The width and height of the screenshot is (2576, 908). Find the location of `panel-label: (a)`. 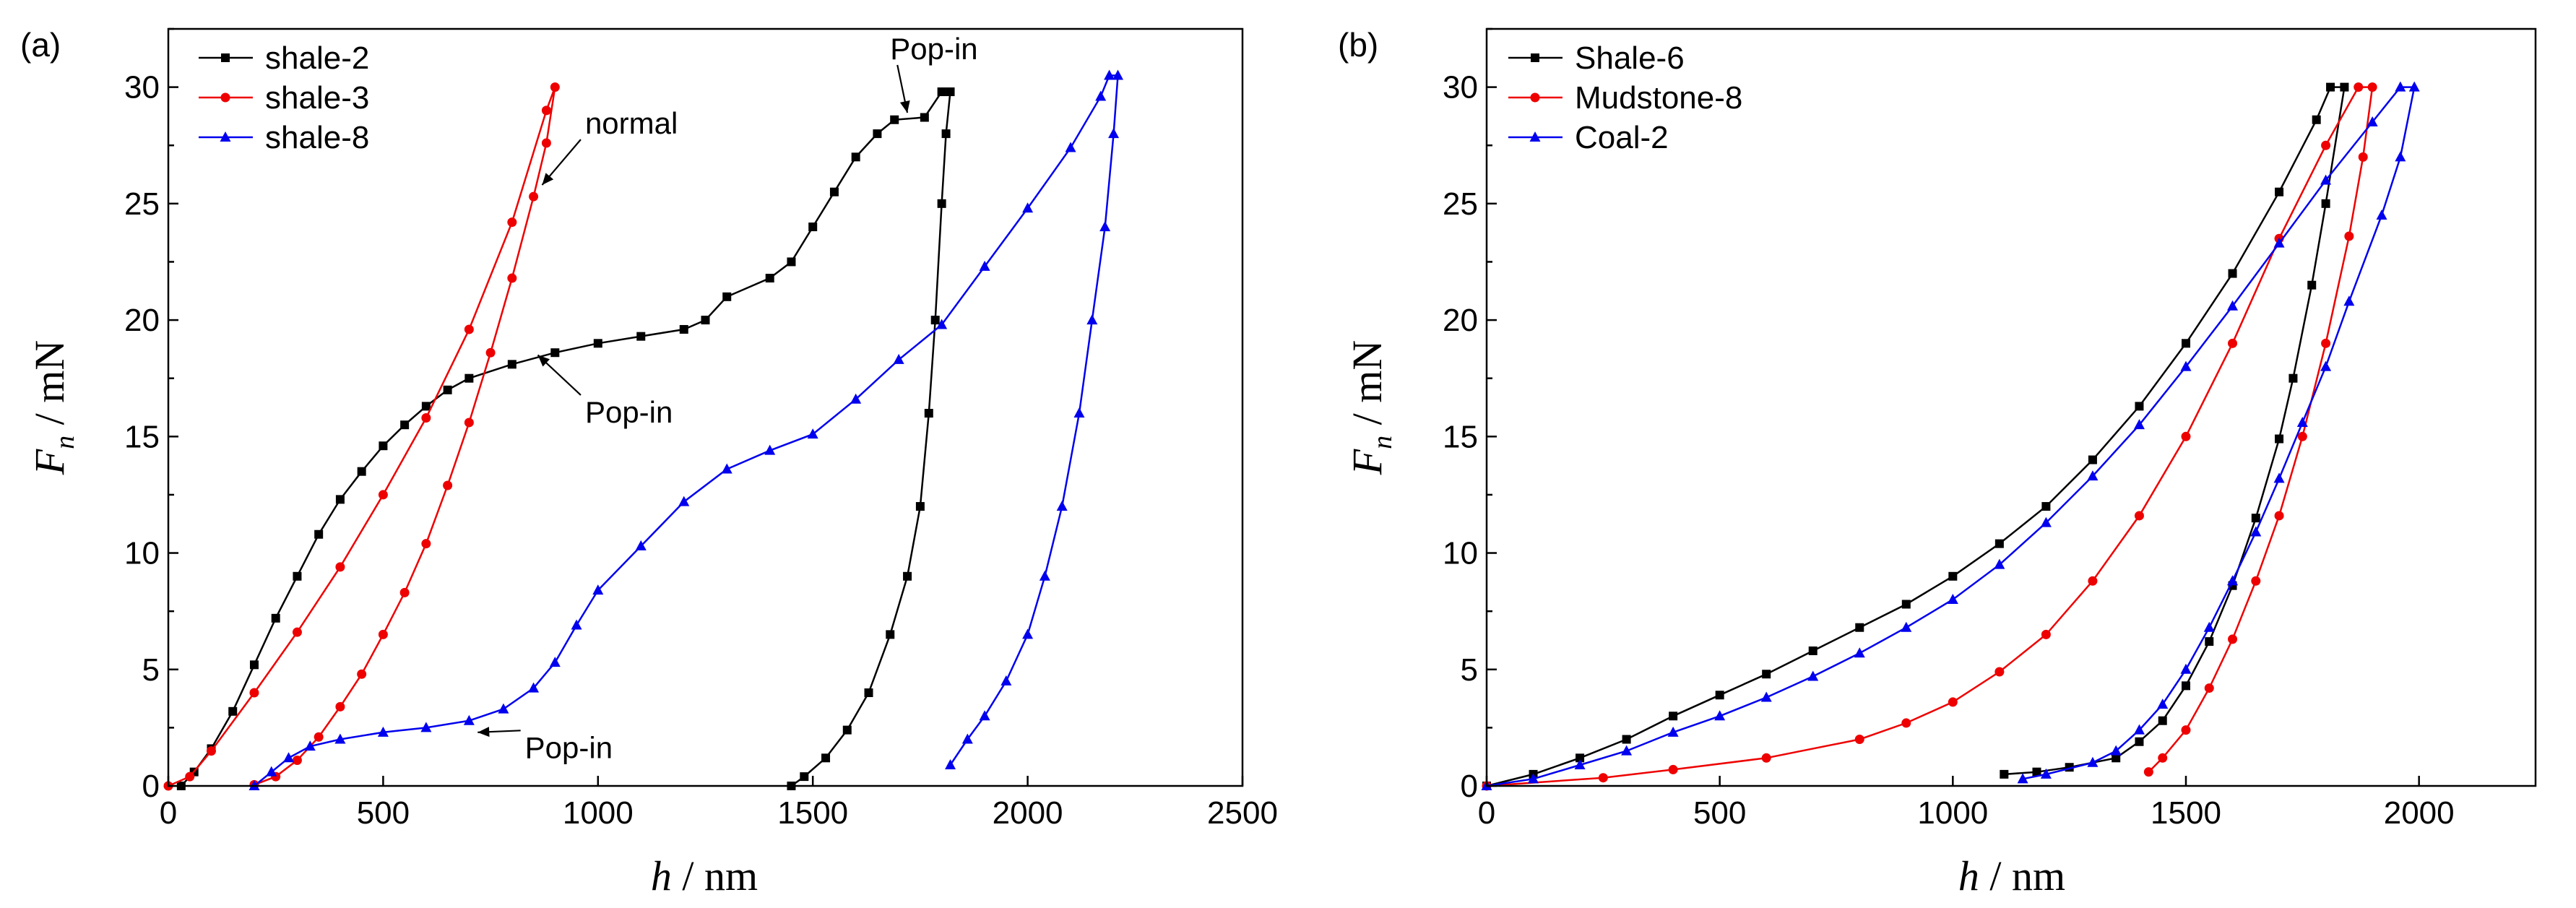

panel-label: (a) is located at coordinates (41, 45).